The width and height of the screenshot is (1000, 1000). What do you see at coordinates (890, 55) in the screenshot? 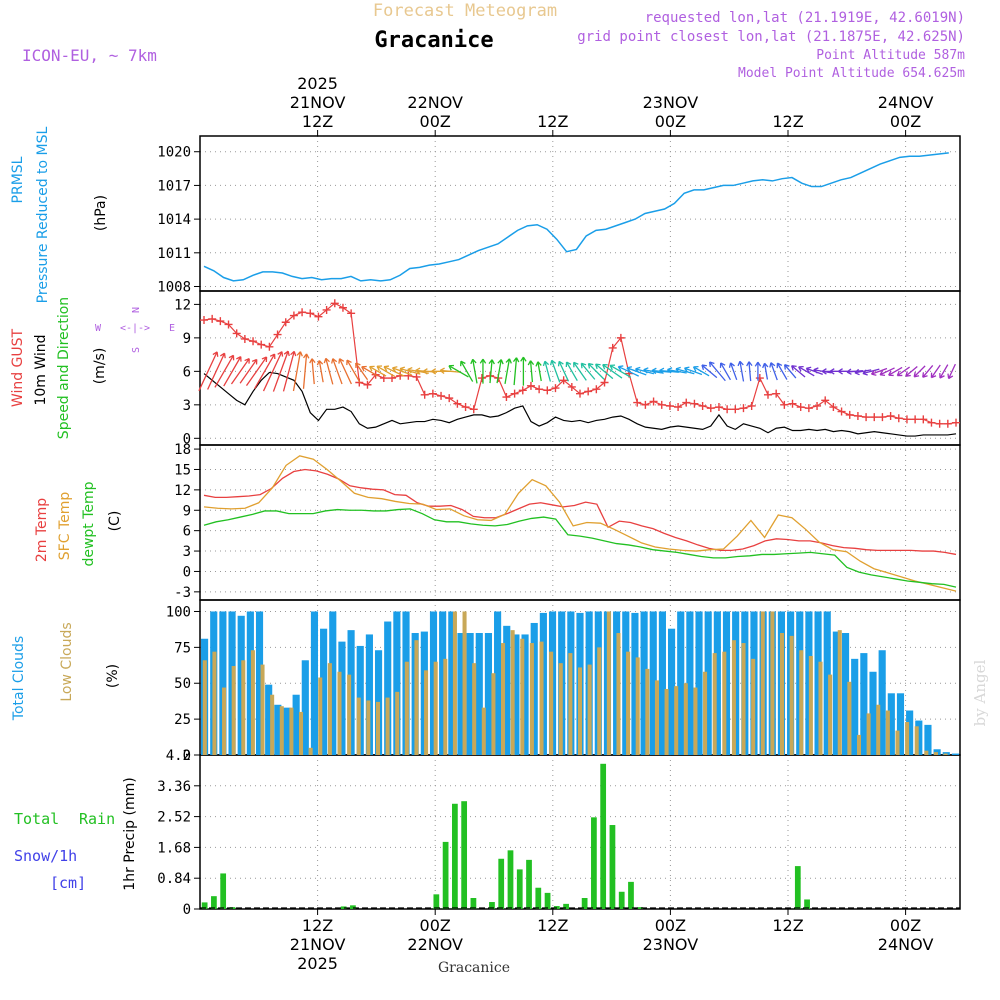
I see `point-altitude: Point Altitude 587m` at bounding box center [890, 55].